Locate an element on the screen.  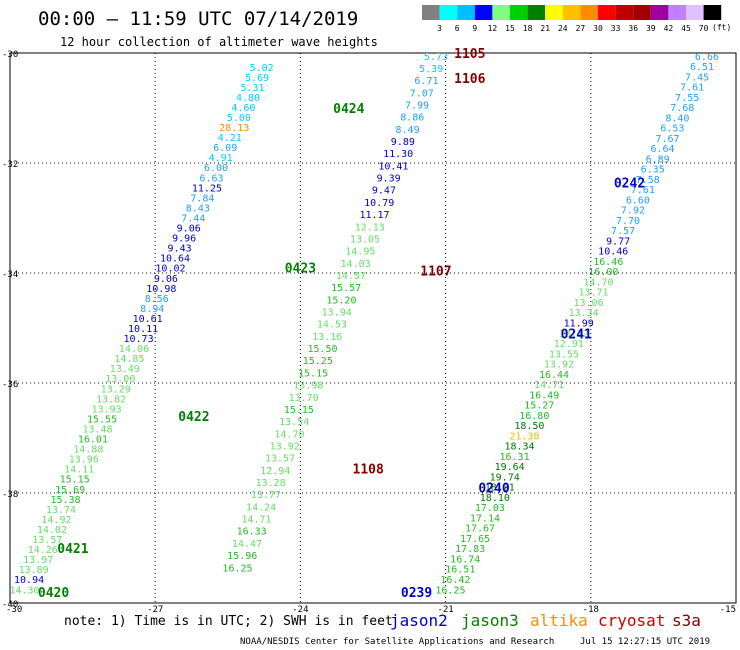
y-tick-label: -34 is located at coordinates (10, 275).